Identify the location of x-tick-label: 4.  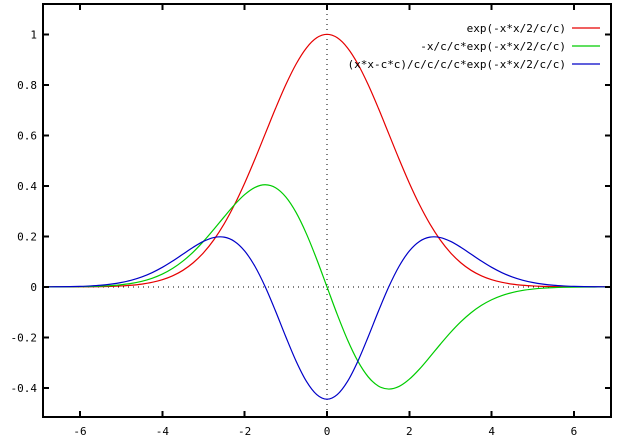
(491, 431).